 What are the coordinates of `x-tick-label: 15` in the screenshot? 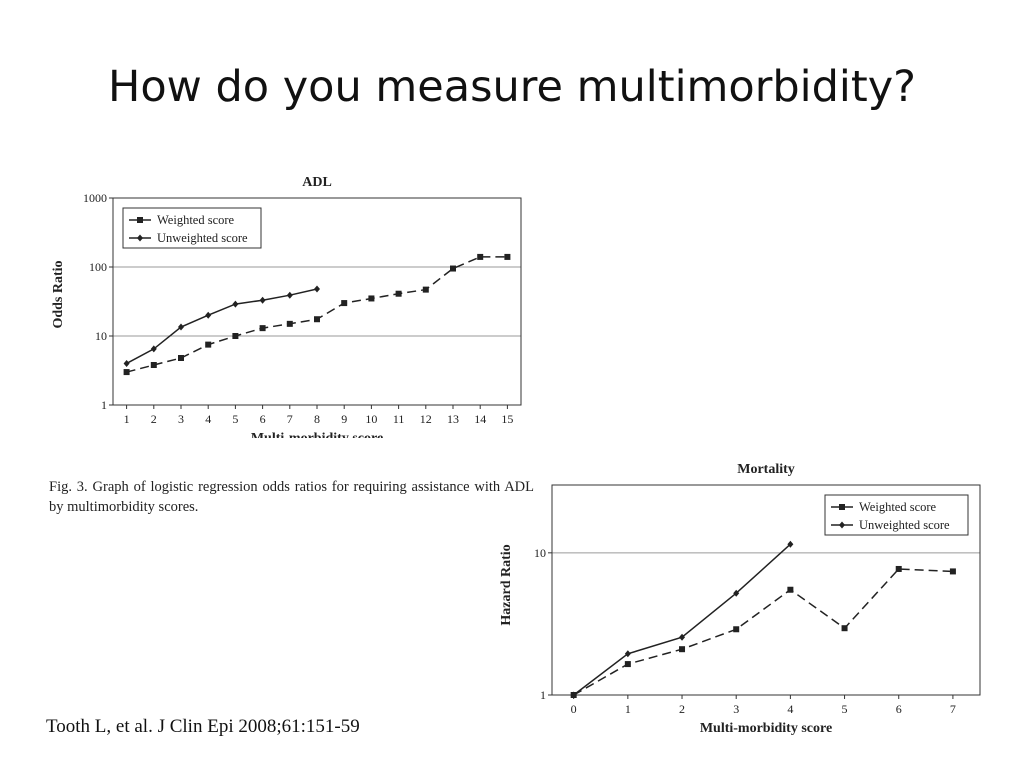 It's located at (507, 419).